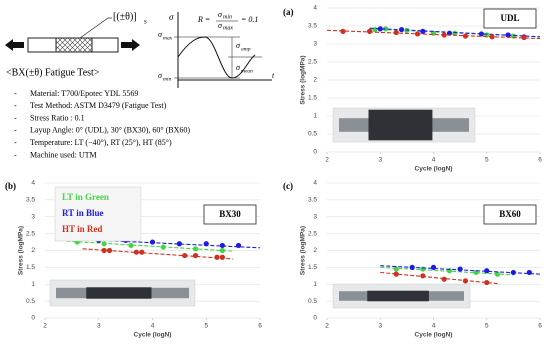  Describe the element at coordinates (312, 200) in the screenshot. I see `y-tick-label: 3.5` at that location.